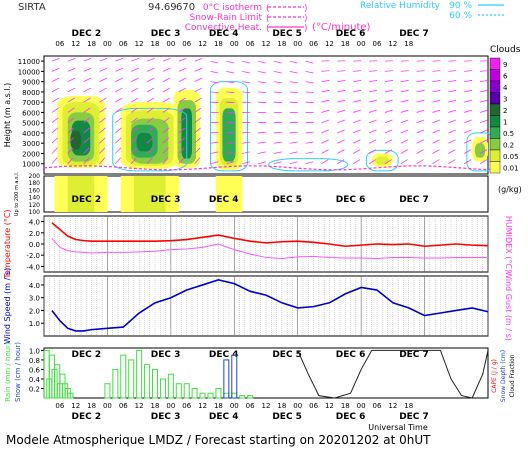 The width and height of the screenshot is (528, 450). Describe the element at coordinates (34, 389) in the screenshot. I see `y-tick-label: 0.2` at that location.